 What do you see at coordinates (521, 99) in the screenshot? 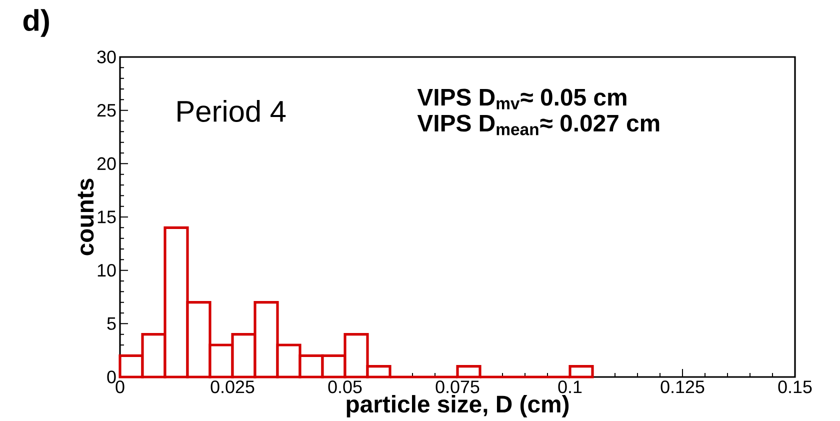
I see `annotation: VIPS D$_{mv}$≈ 0.05 cm` at bounding box center [521, 99].